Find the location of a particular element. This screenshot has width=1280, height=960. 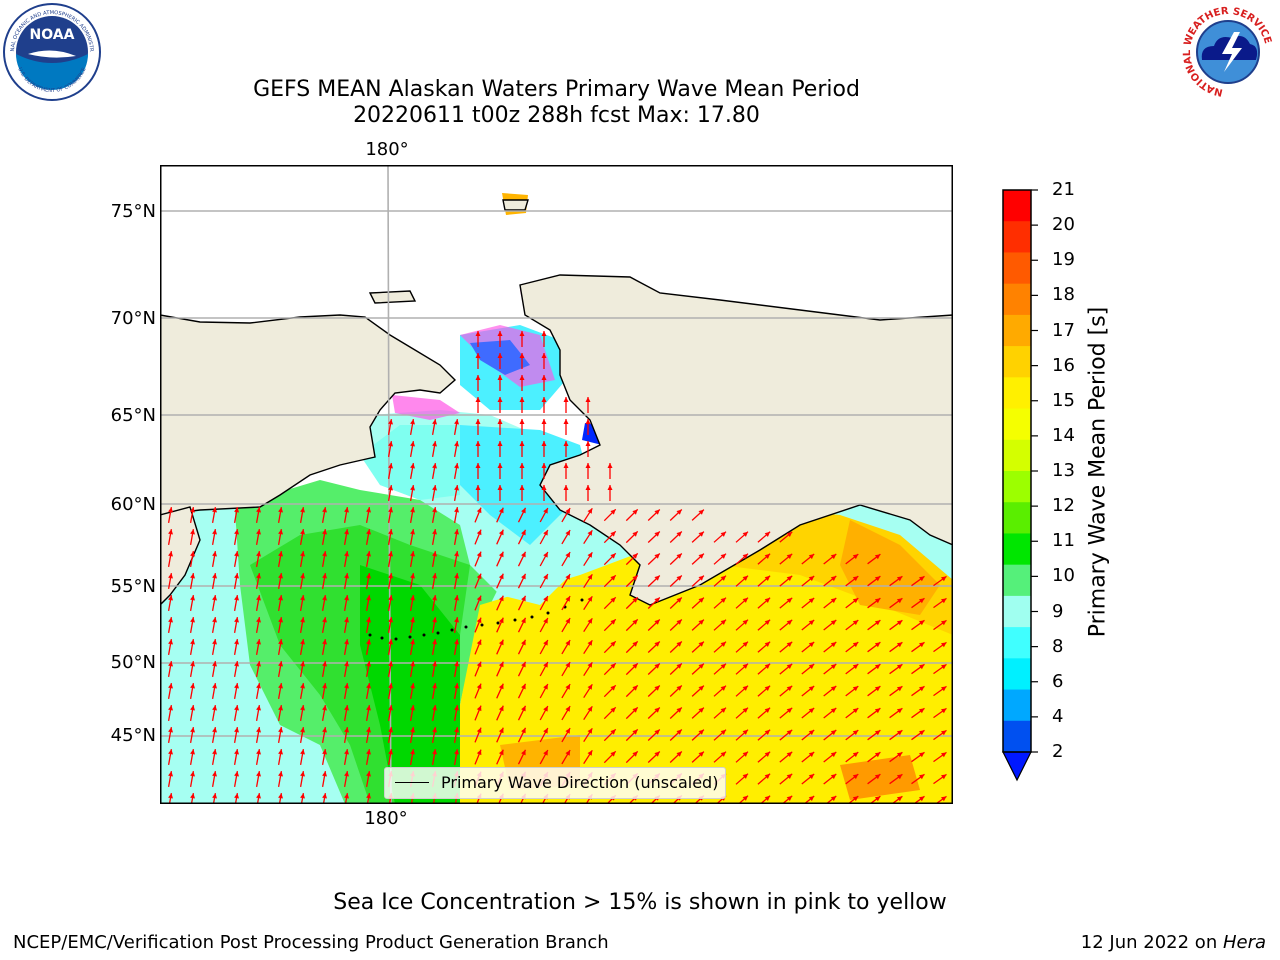

colorbar-tick-label: 15 is located at coordinates (1063, 400).